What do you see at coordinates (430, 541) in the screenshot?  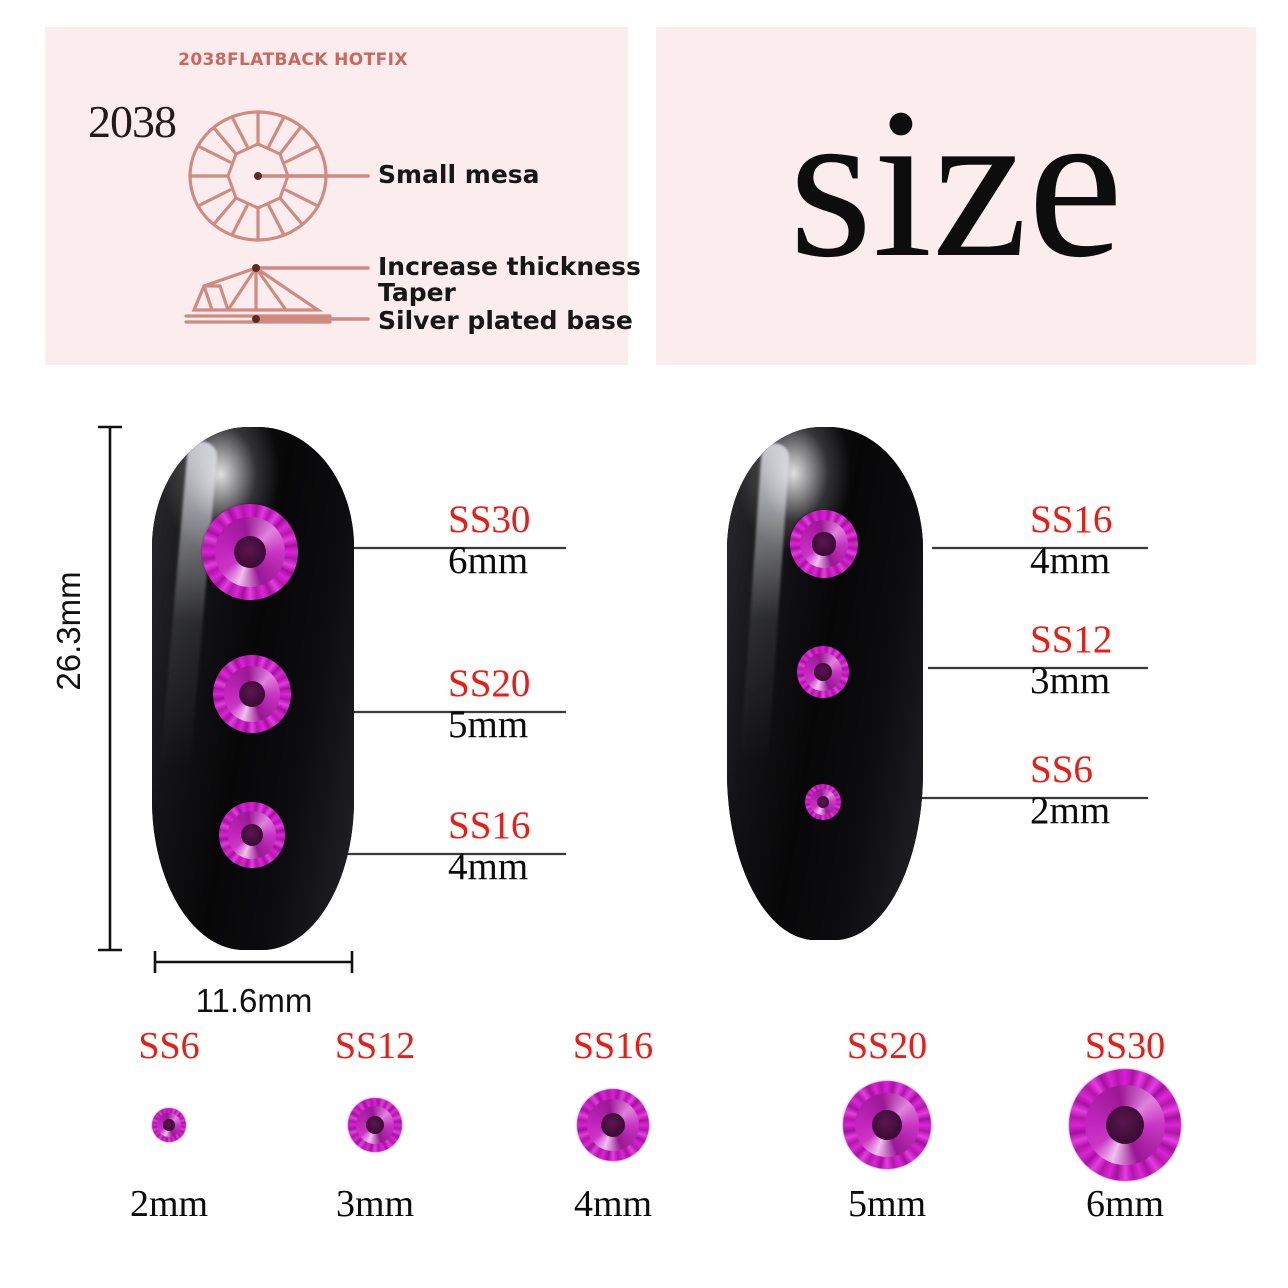 I see `callout-ss30: SS30 6mm` at bounding box center [430, 541].